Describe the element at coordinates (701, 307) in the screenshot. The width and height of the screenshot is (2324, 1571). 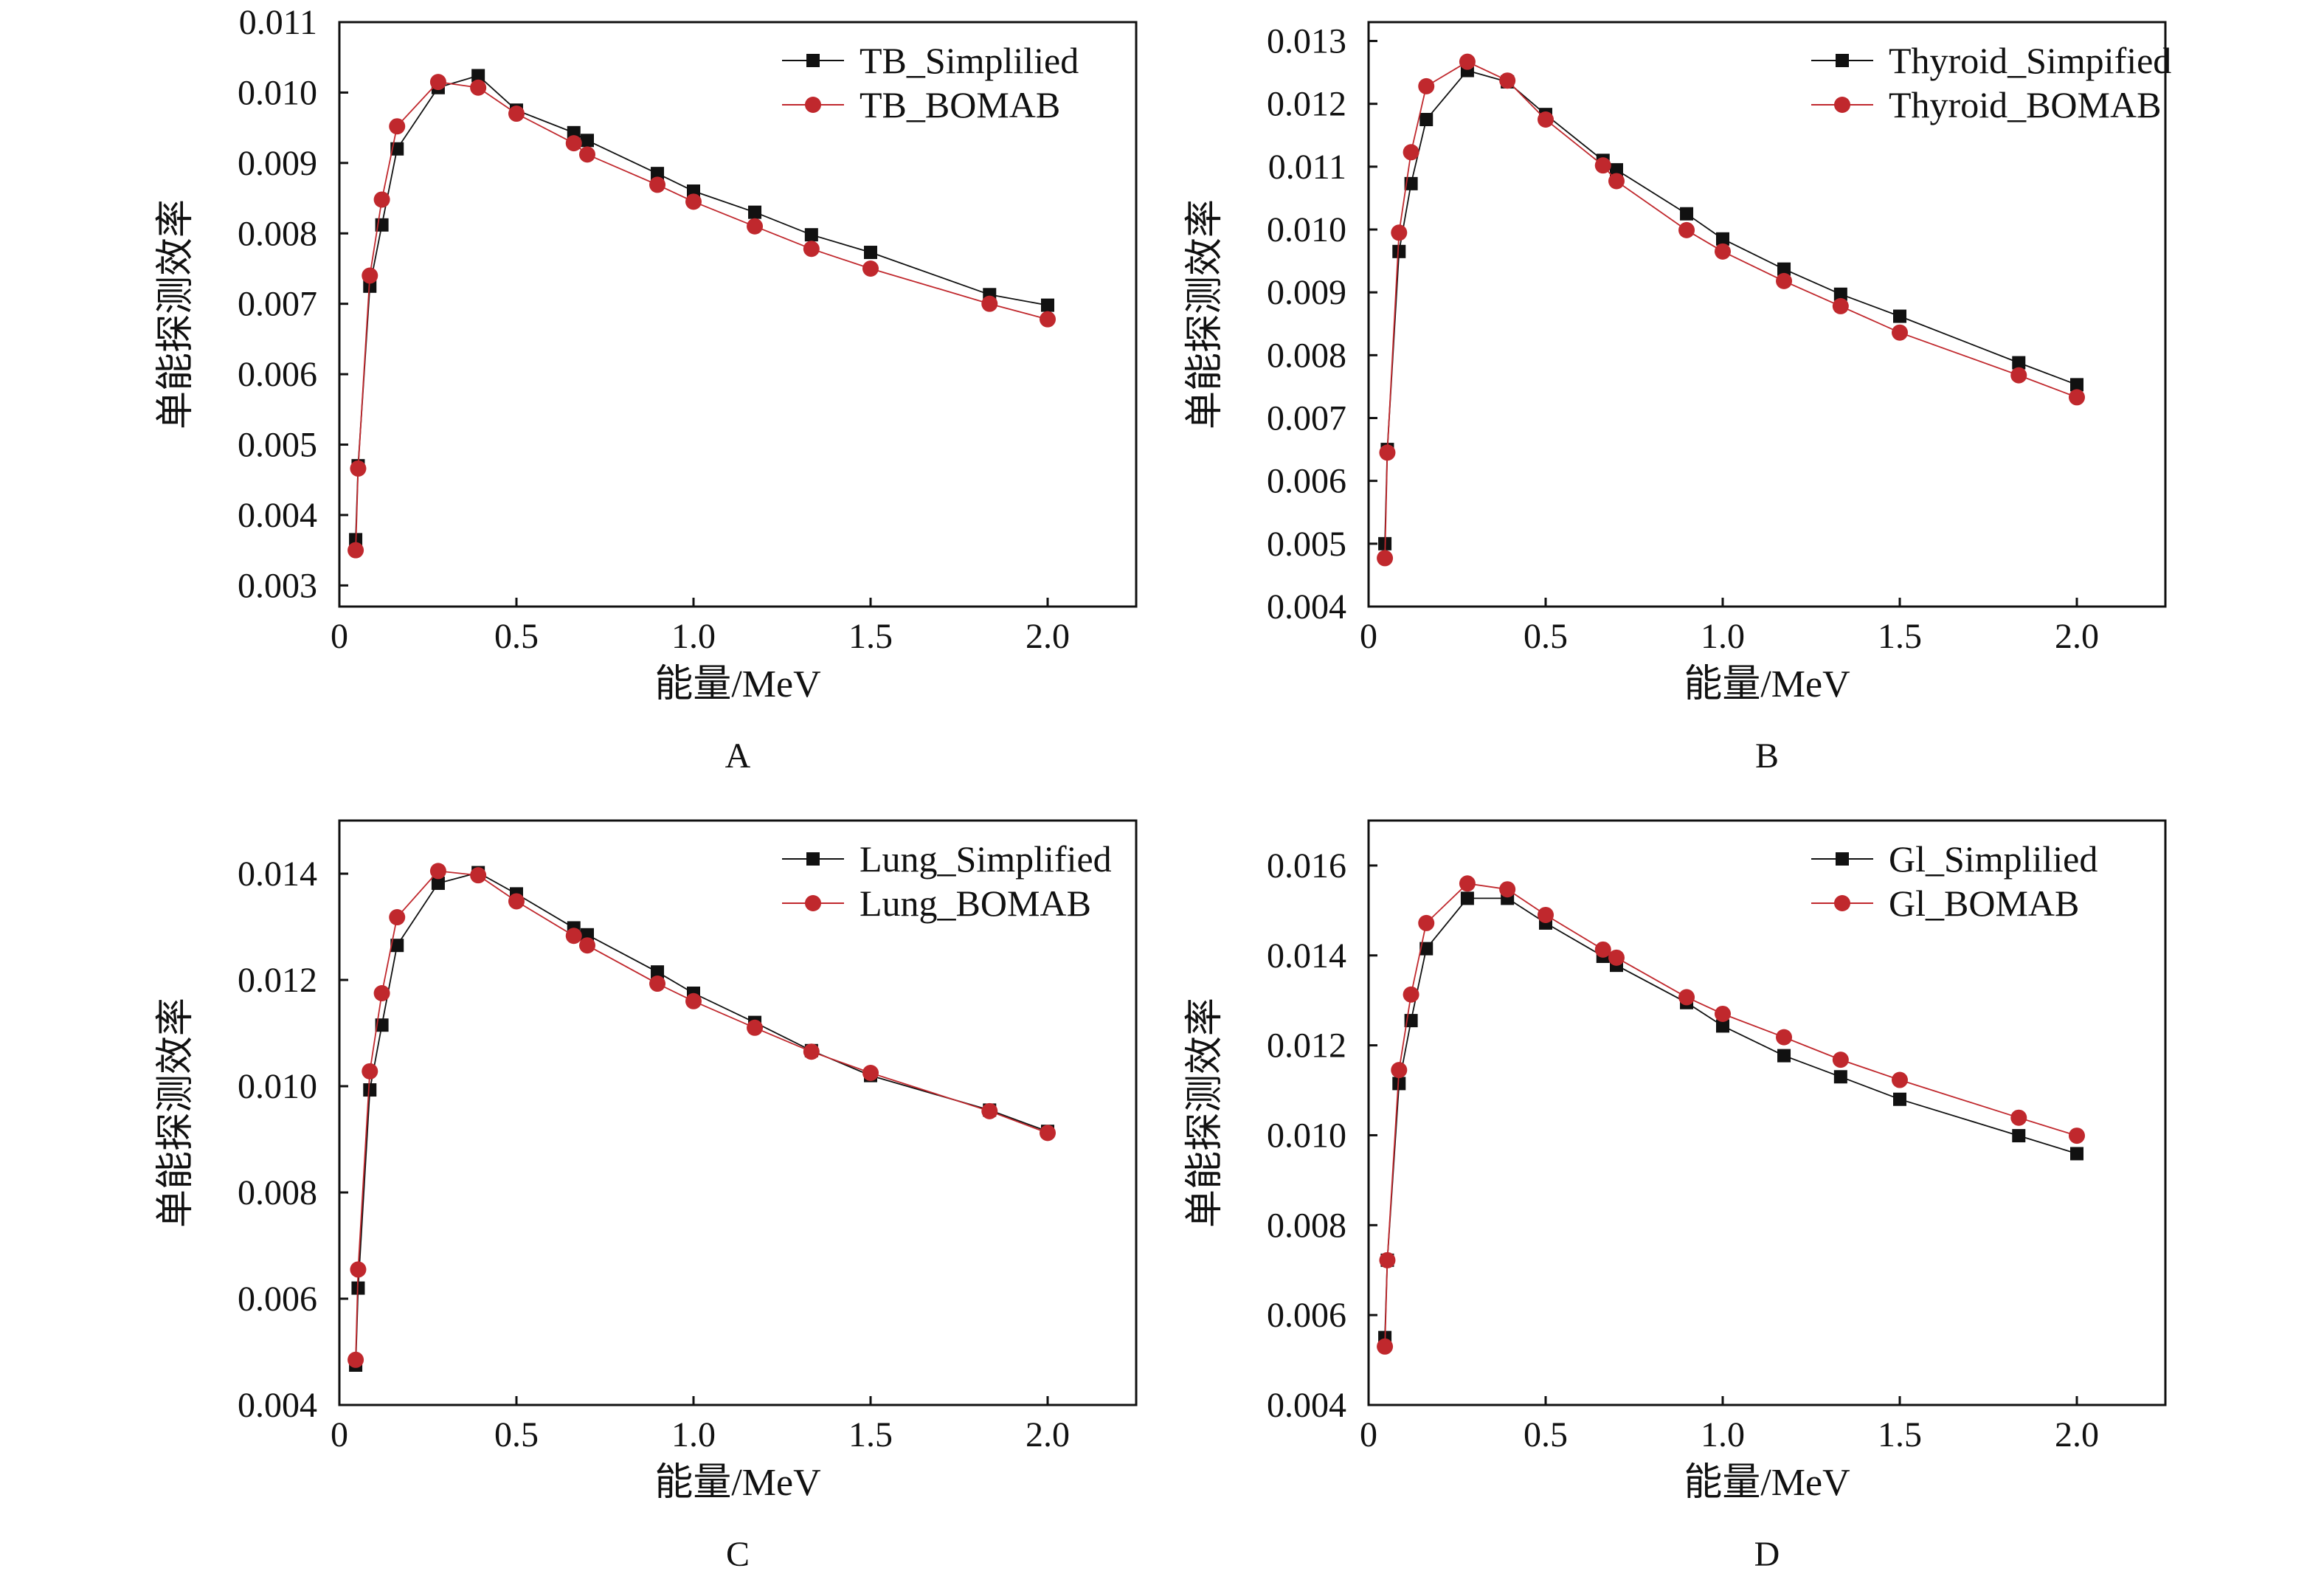
I see `simplified-series-line` at that location.